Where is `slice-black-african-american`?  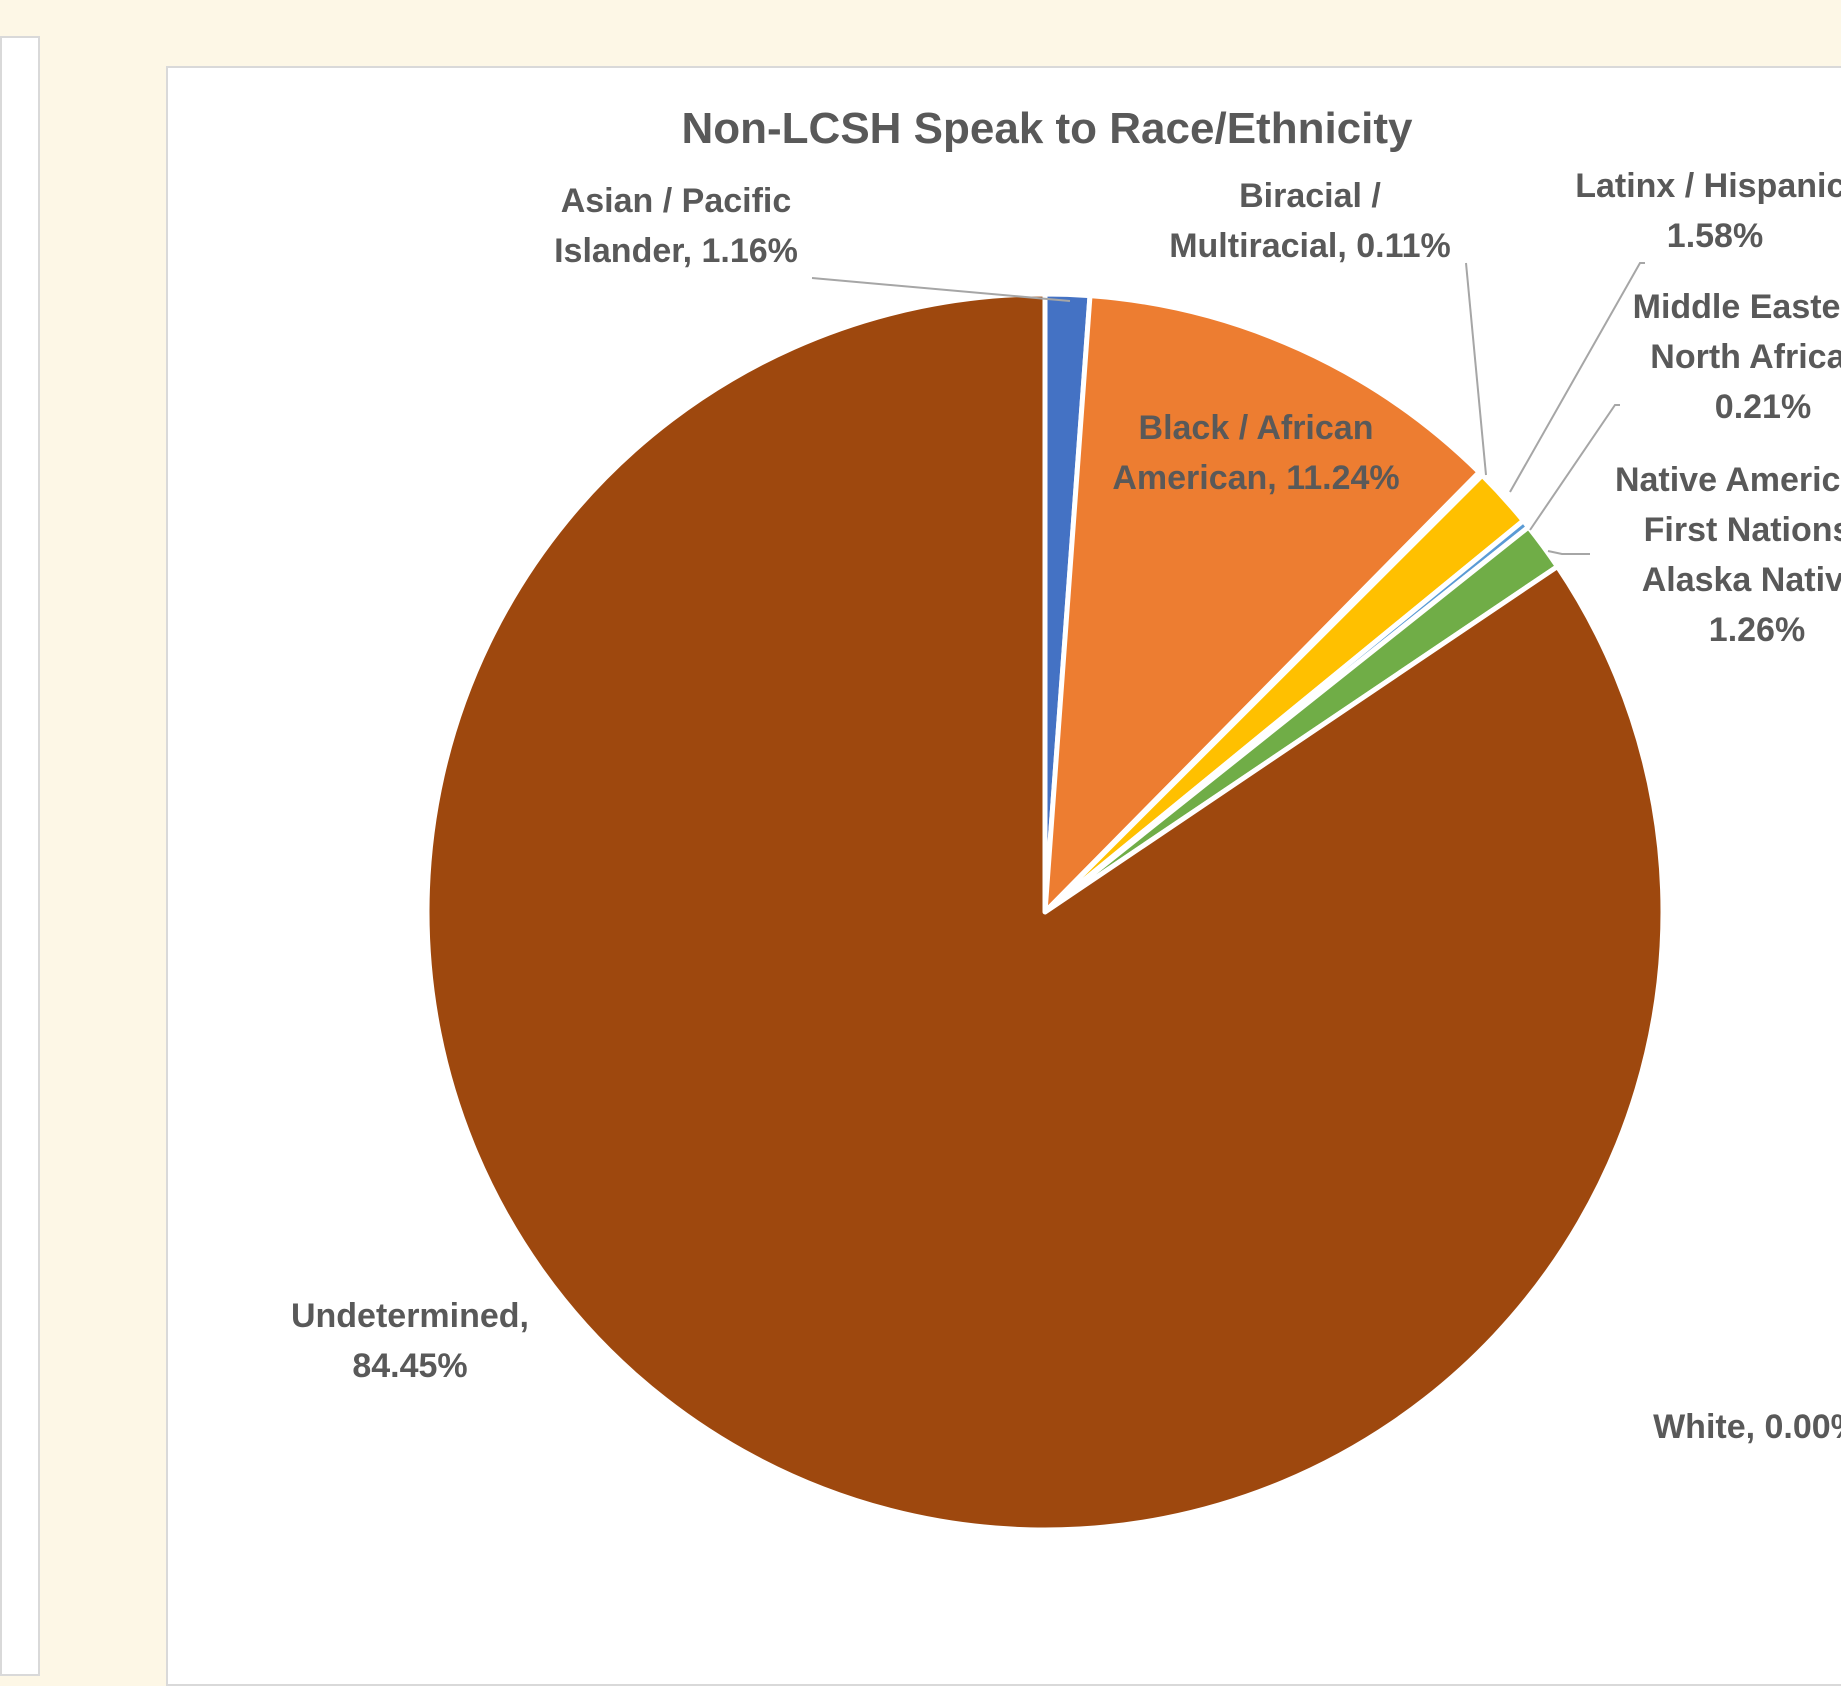 slice-black-african-american is located at coordinates (1262, 604).